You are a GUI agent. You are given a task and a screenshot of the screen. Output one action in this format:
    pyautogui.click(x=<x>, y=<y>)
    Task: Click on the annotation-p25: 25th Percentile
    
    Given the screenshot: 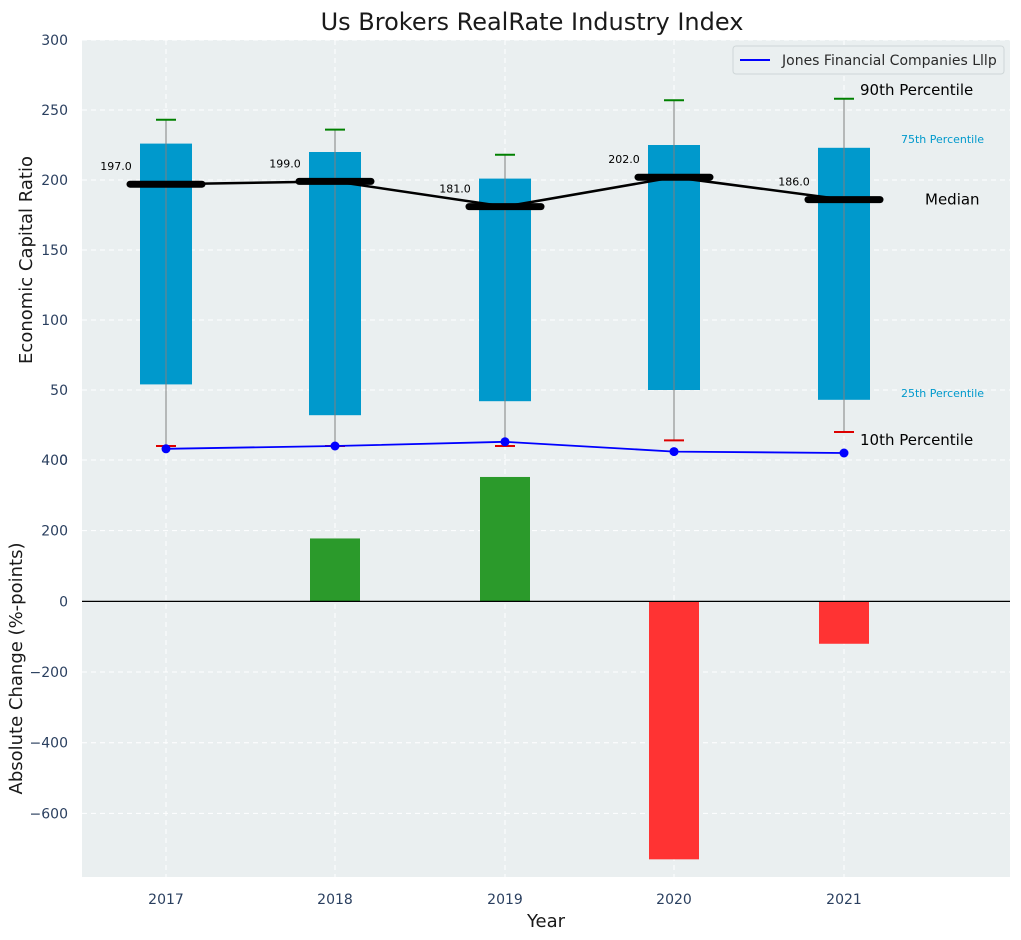 What is the action you would take?
    pyautogui.click(x=942, y=393)
    